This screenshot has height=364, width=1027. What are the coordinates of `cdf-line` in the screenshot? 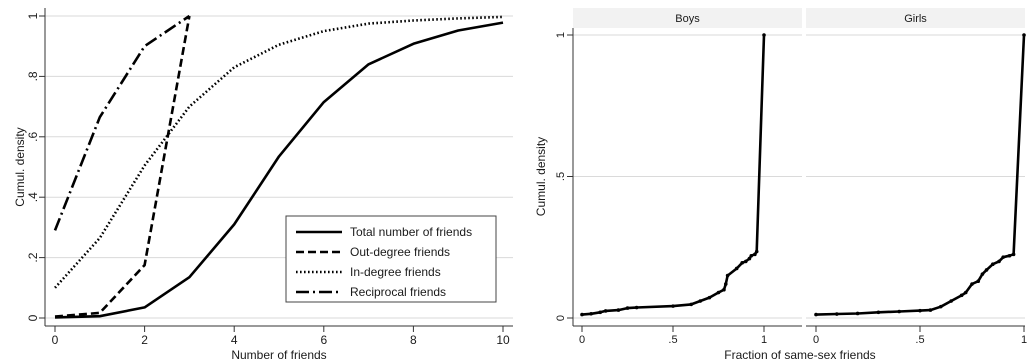 It's located at (673, 175).